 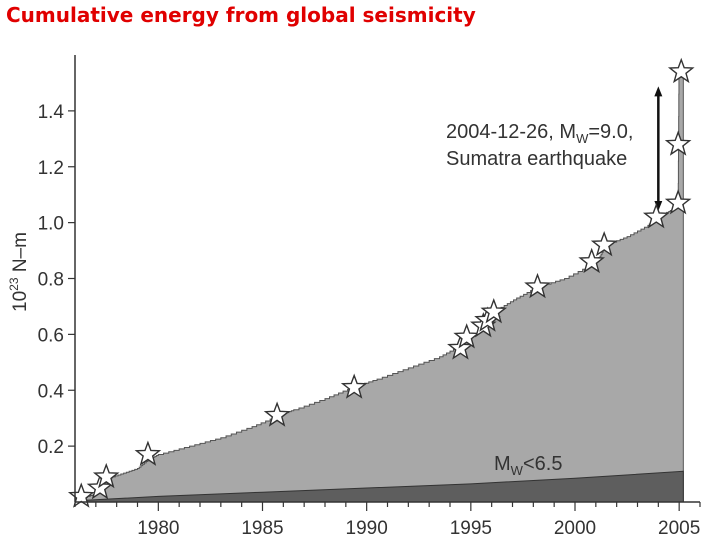 I want to click on y-tick-label: 1.2, so click(x=51, y=168).